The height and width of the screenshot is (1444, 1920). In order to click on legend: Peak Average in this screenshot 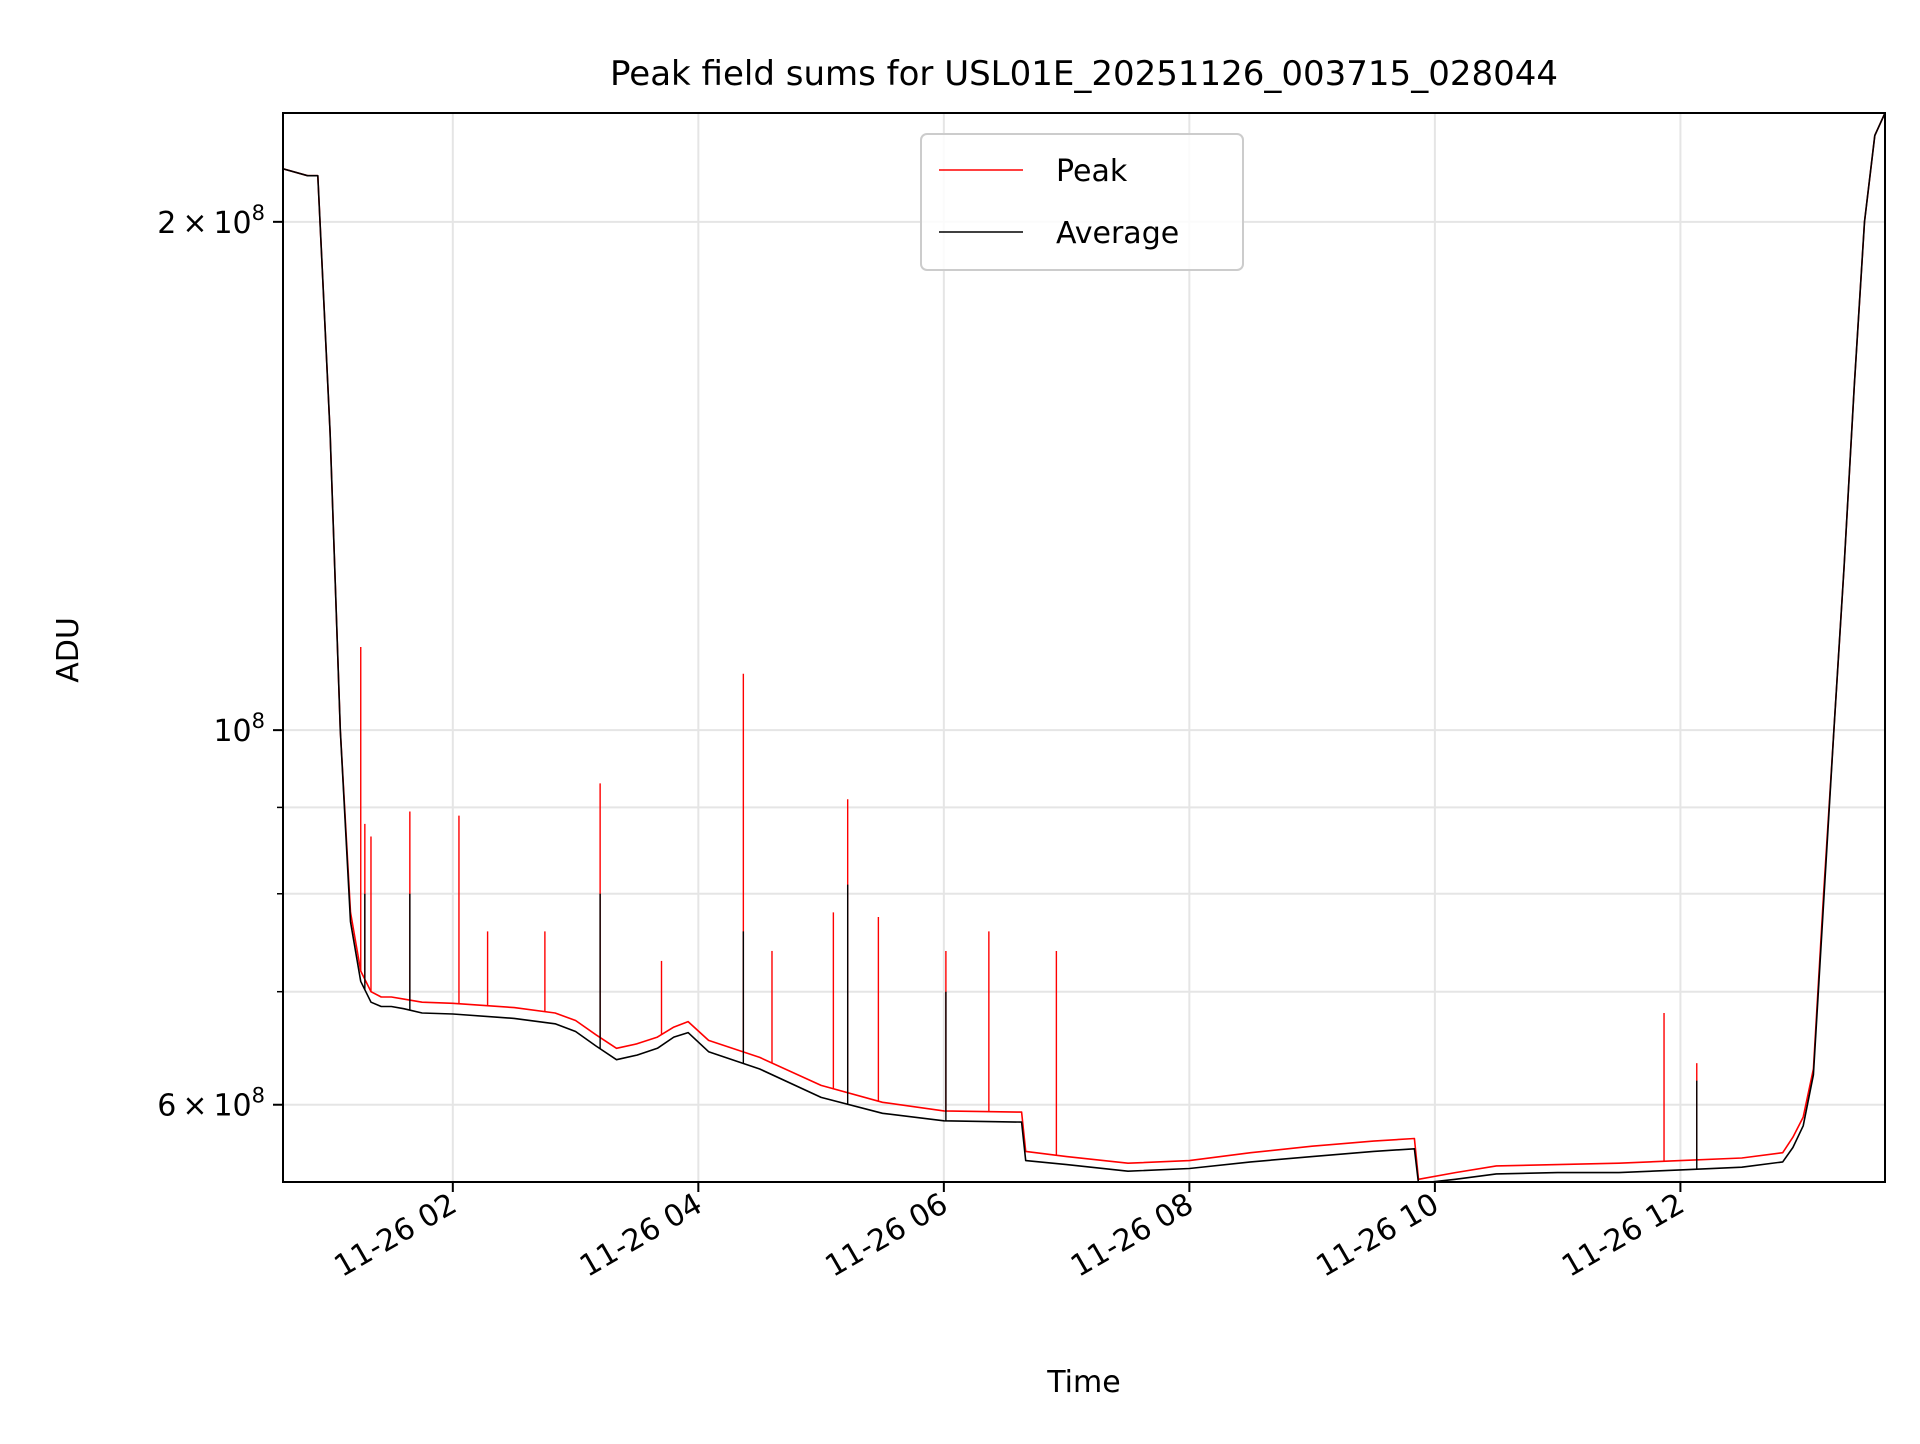, I will do `click(1082, 202)`.